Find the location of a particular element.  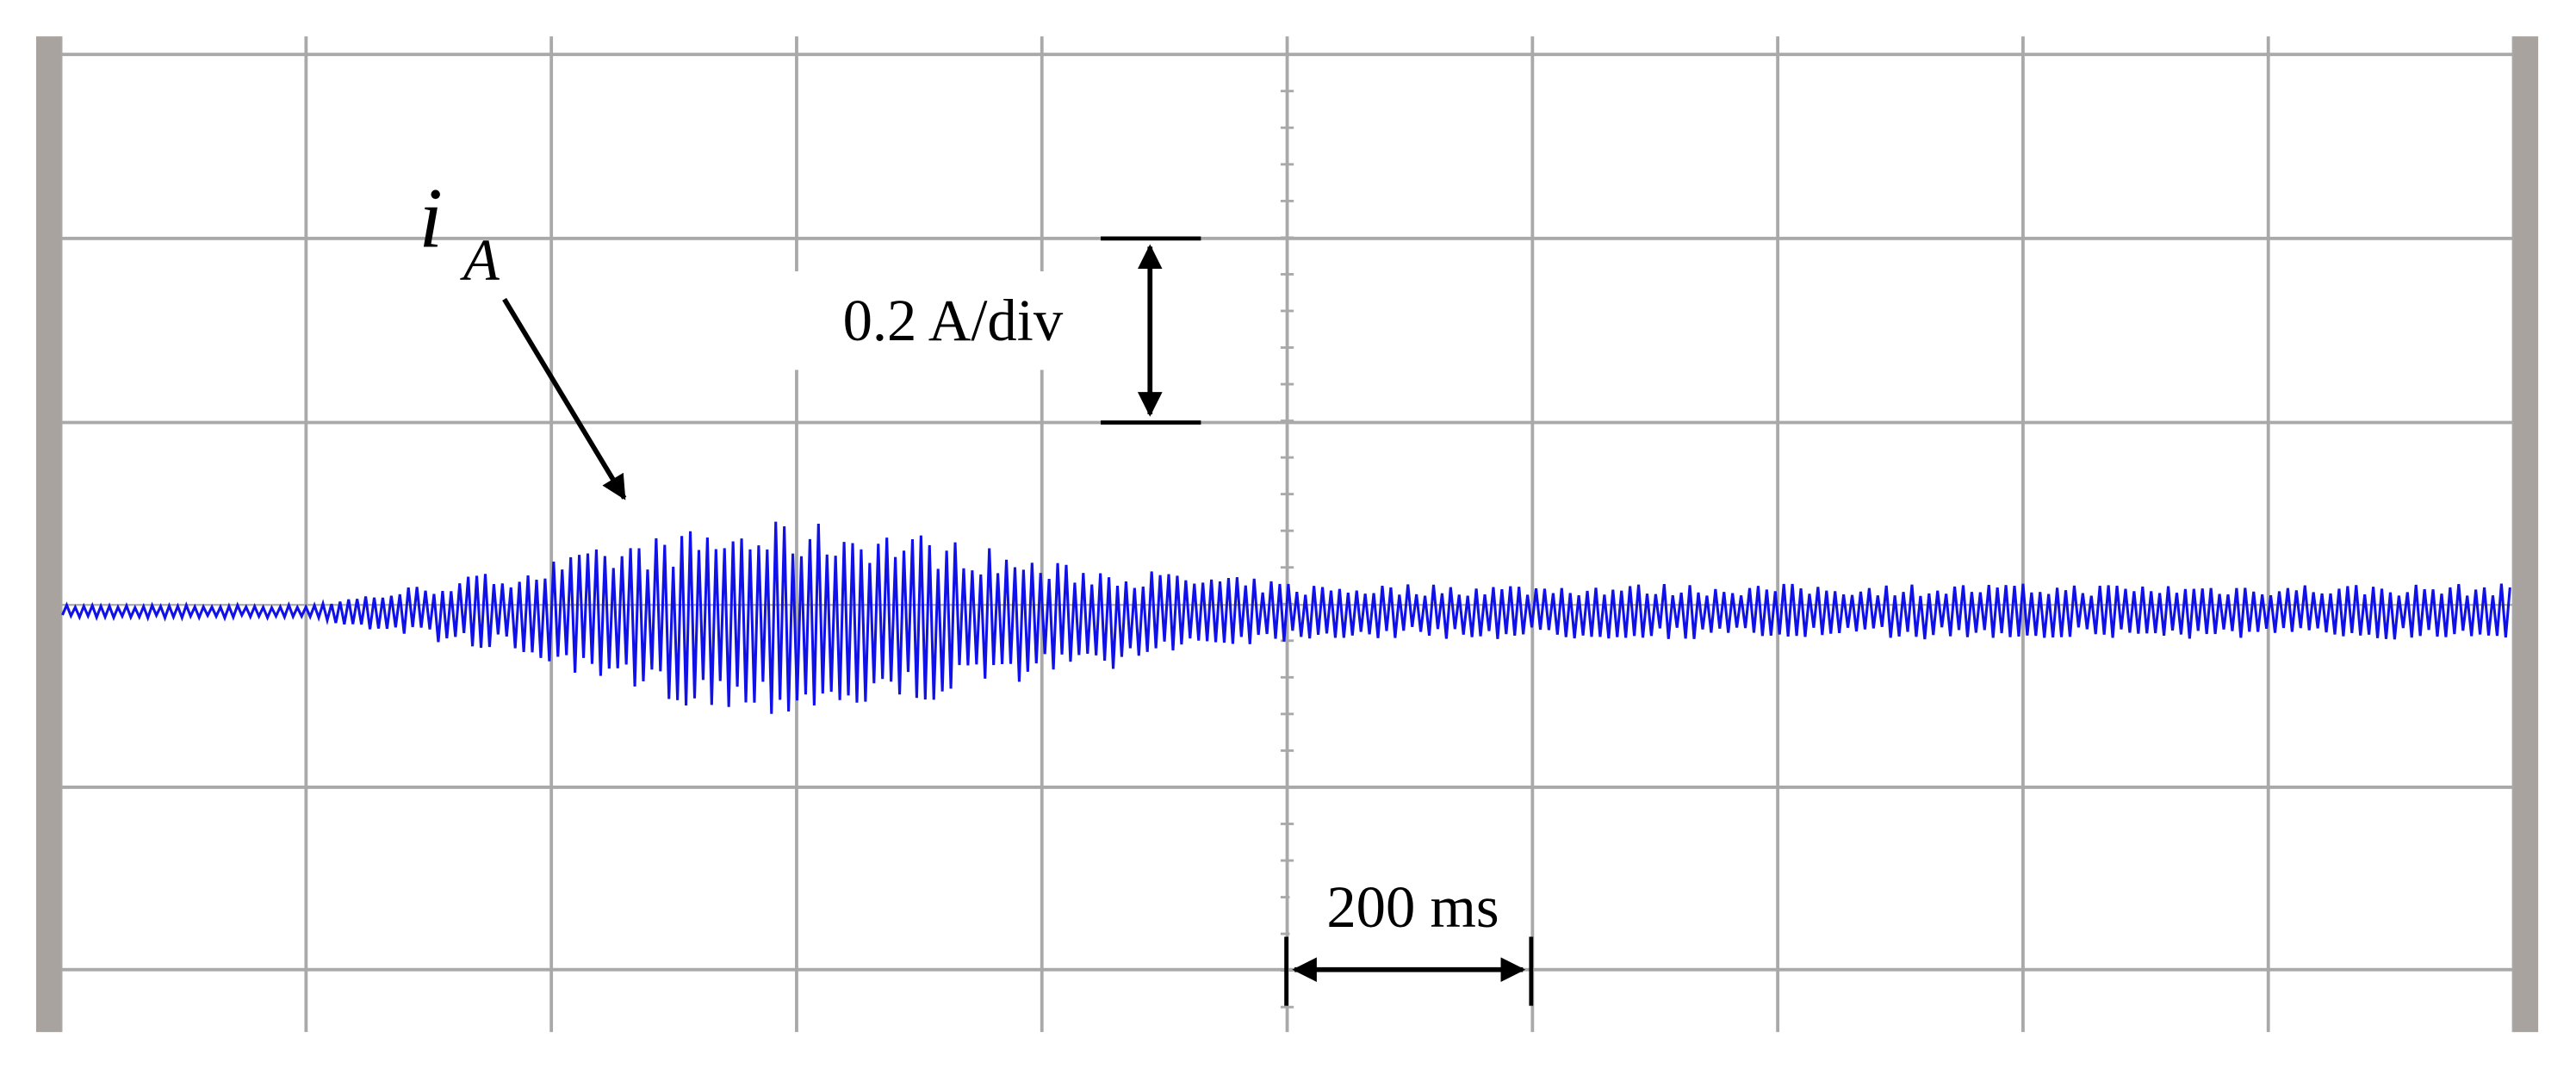

left-border is located at coordinates (48, 534).